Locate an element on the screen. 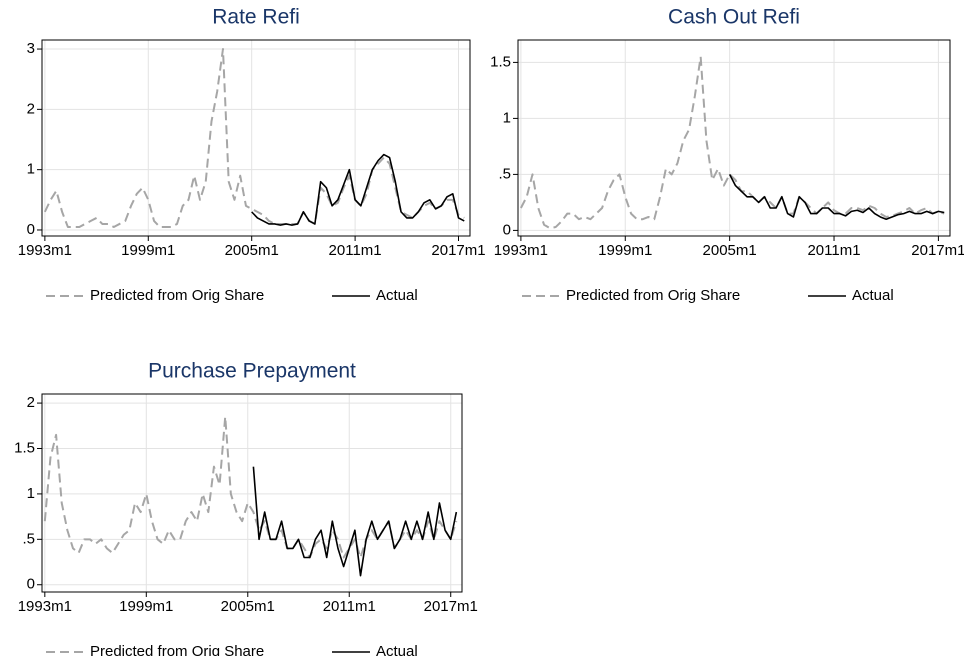 The image size is (964, 656). chart-title: Rate Refi is located at coordinates (256, 17).